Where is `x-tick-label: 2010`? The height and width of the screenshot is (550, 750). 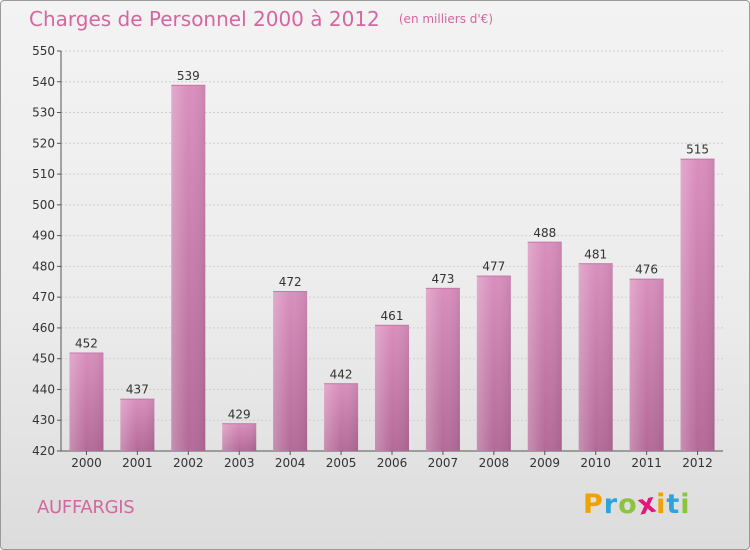 x-tick-label: 2010 is located at coordinates (595, 463).